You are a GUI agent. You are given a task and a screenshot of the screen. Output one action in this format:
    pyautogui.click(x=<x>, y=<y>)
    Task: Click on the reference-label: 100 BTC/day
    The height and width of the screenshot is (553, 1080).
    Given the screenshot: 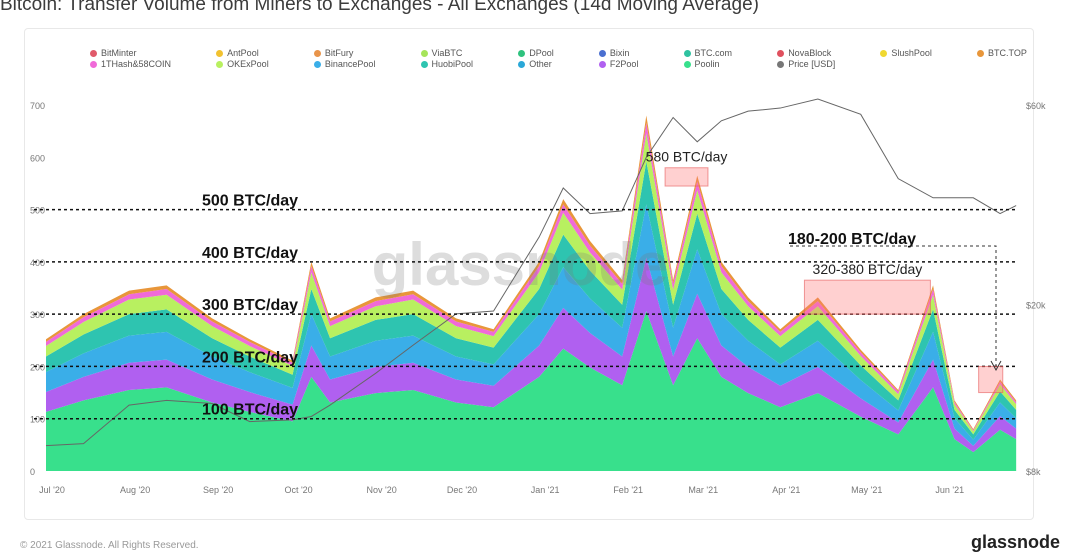 What is the action you would take?
    pyautogui.click(x=250, y=410)
    